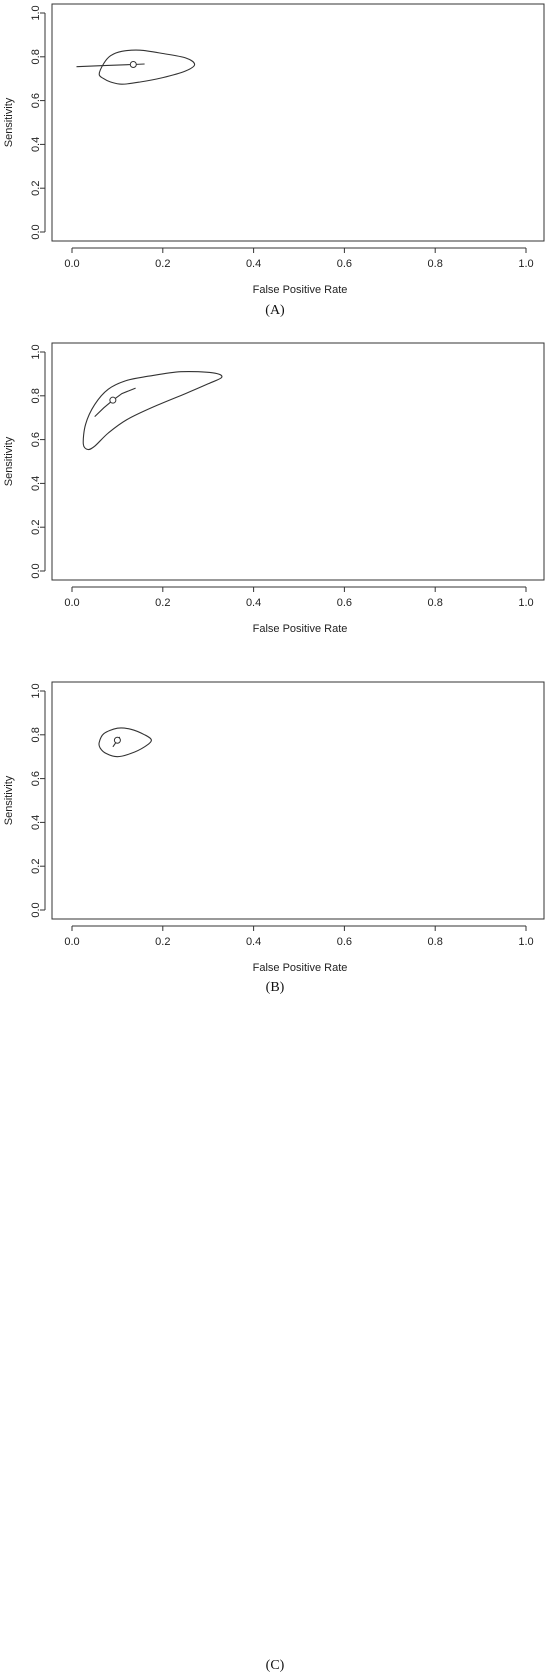 The height and width of the screenshot is (1674, 550). What do you see at coordinates (275, 987) in the screenshot?
I see `chart-b-caption: (B)` at bounding box center [275, 987].